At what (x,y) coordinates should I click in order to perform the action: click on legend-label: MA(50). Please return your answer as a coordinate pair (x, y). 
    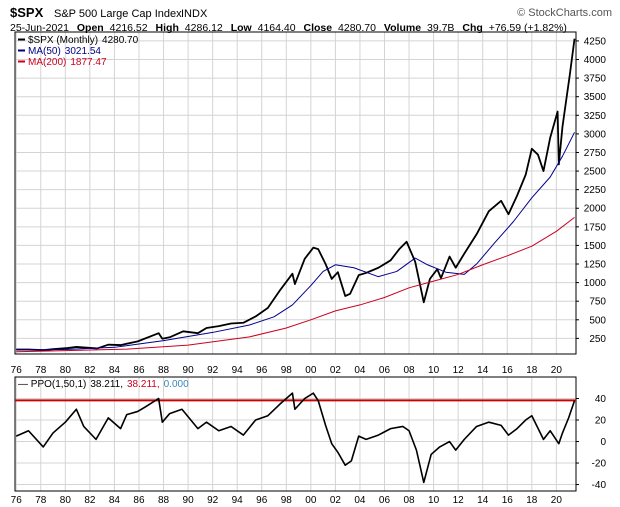
    Looking at the image, I should click on (44, 51).